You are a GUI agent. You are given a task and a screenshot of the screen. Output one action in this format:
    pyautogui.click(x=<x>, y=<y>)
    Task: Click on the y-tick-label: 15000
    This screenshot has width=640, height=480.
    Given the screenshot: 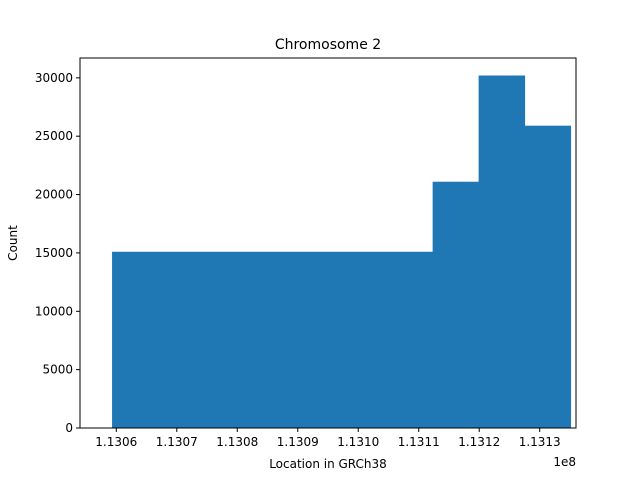 What is the action you would take?
    pyautogui.click(x=54, y=253)
    